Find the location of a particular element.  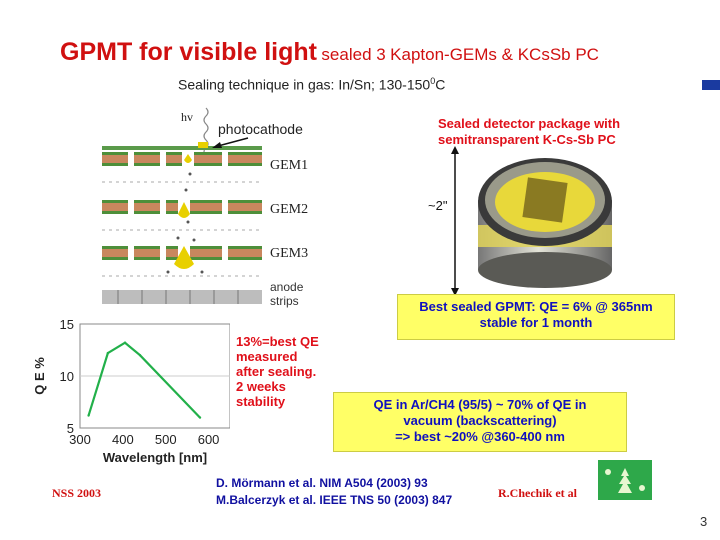

photo-caption-line2: semitransparent K-Cs-Sb PC is located at coordinates (527, 139).